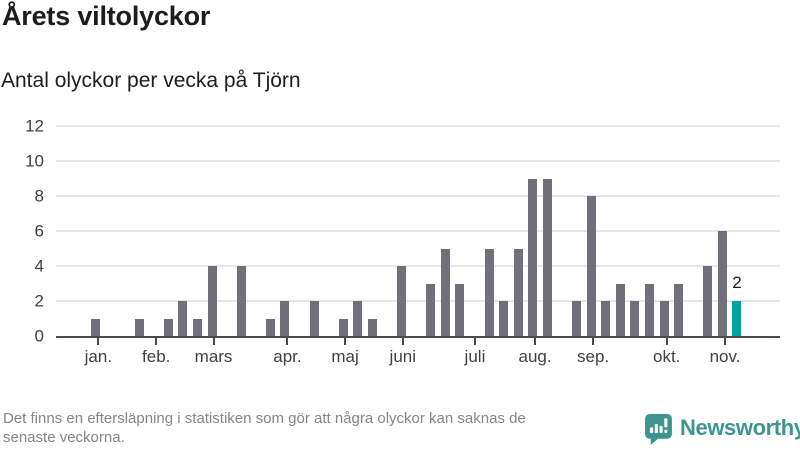 The image size is (800, 450). Describe the element at coordinates (34, 161) in the screenshot. I see `y-tick-label: 10` at that location.